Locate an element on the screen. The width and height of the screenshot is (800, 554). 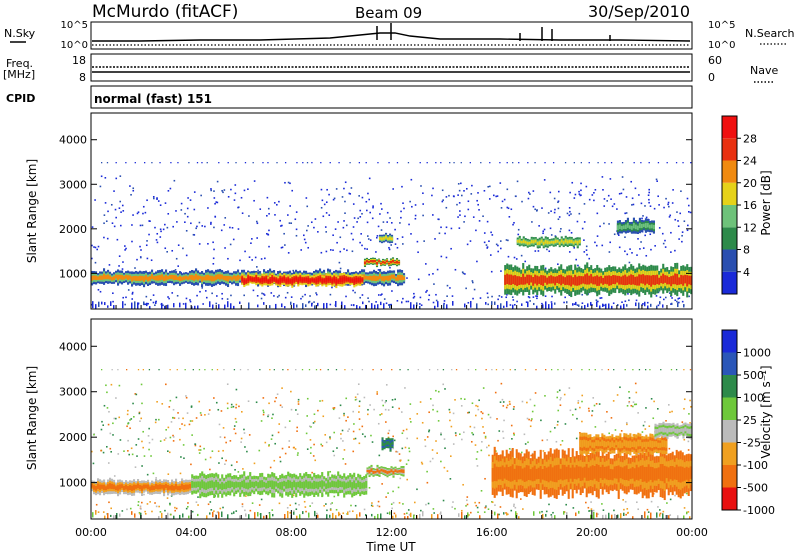
cpid-label: CPID is located at coordinates (20, 98).